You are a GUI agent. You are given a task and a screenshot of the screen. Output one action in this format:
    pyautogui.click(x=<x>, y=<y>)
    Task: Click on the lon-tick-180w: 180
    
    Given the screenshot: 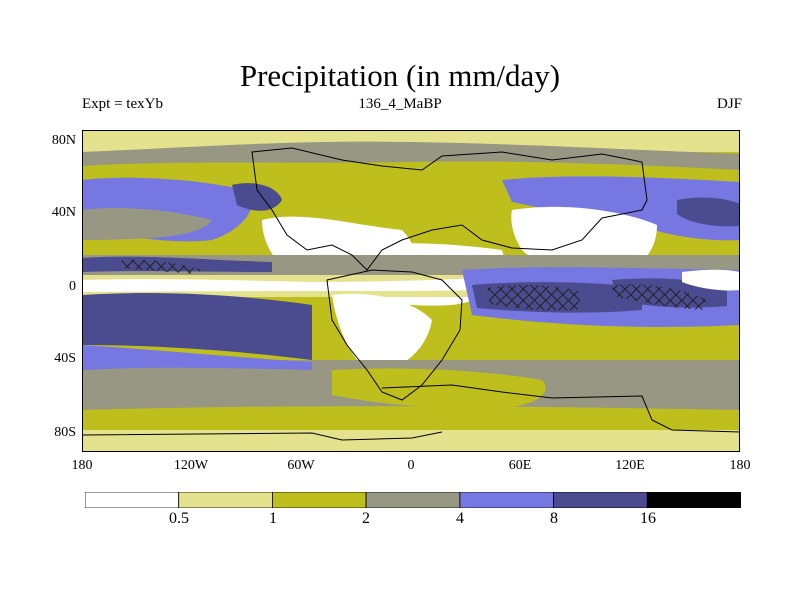 What is the action you would take?
    pyautogui.click(x=82, y=465)
    